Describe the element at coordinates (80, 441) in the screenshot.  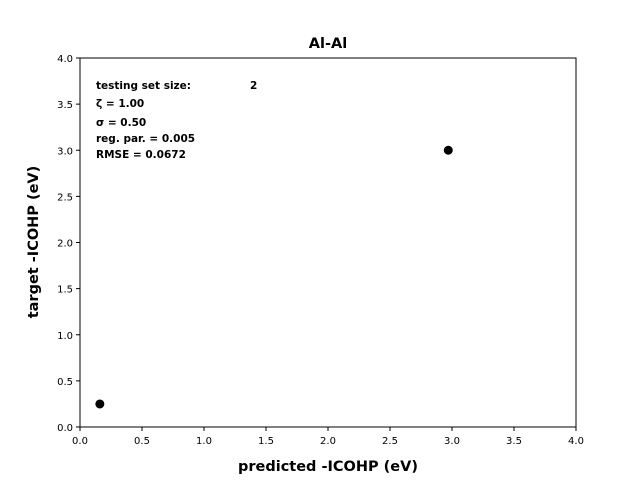
I see `x-tick-label: 0.0` at that location.